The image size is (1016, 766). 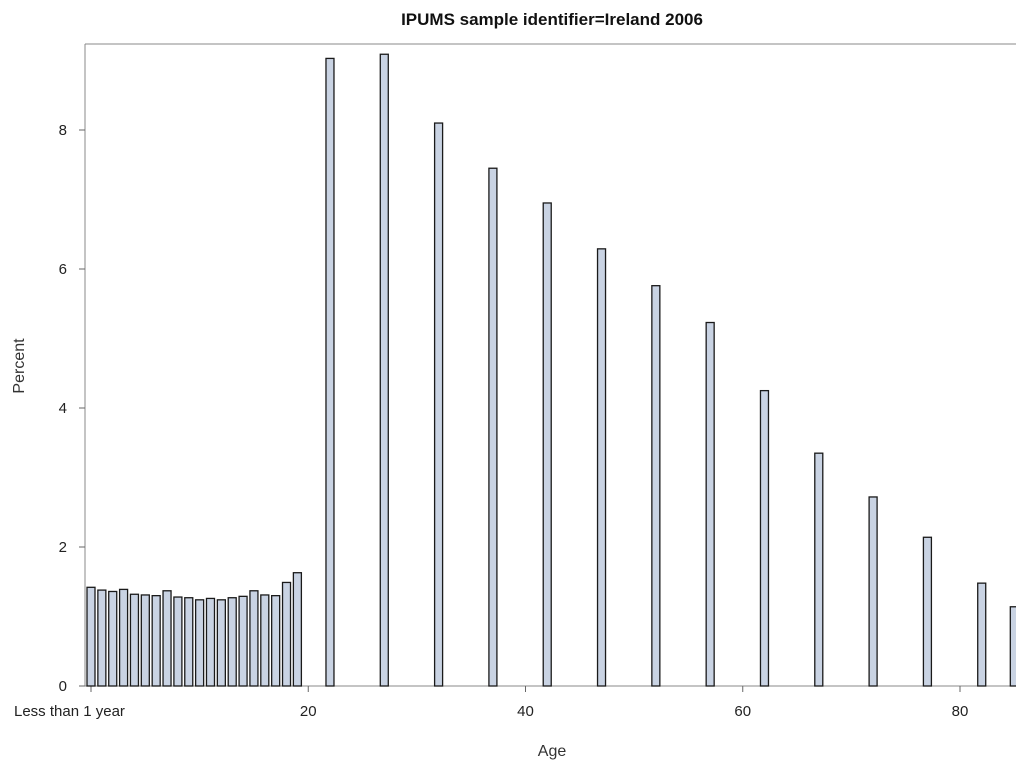 I want to click on y-axis-label: Percent, so click(x=19, y=366).